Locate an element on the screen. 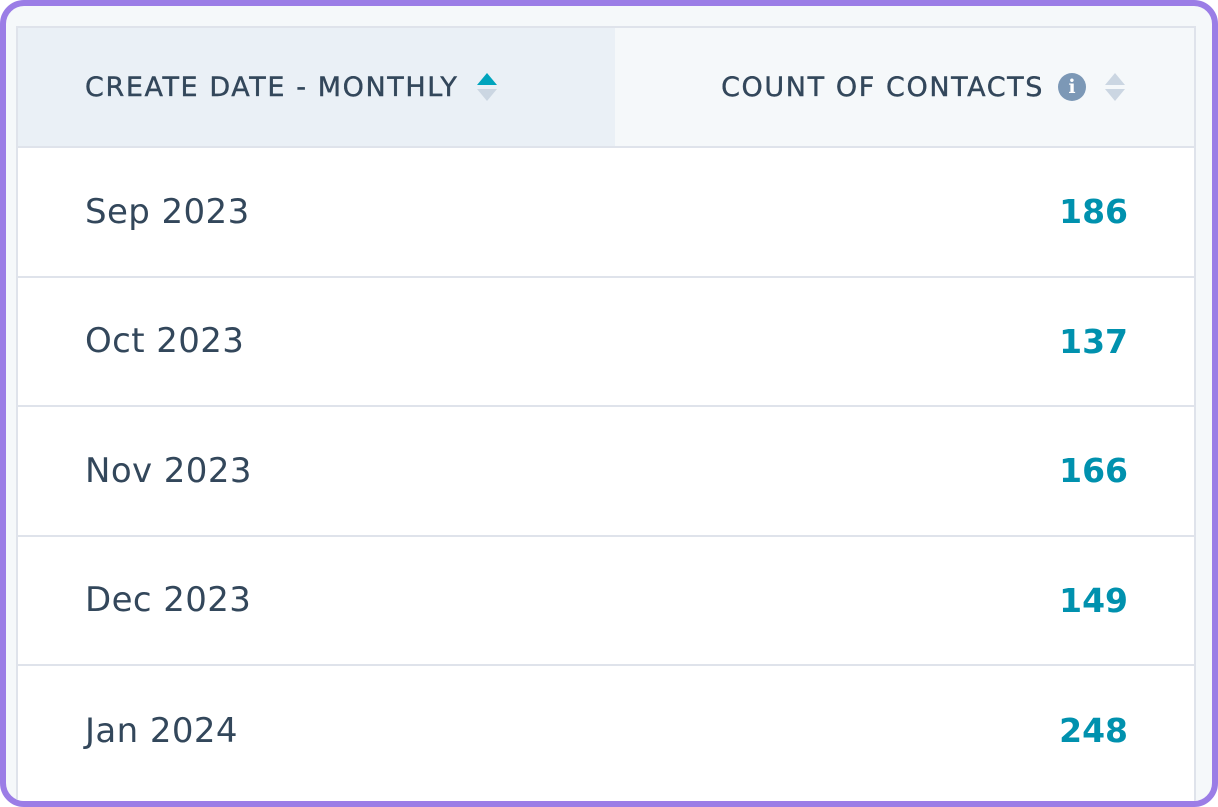 This screenshot has height=807, width=1218. row-count-link: 149 is located at coordinates (1093, 600).